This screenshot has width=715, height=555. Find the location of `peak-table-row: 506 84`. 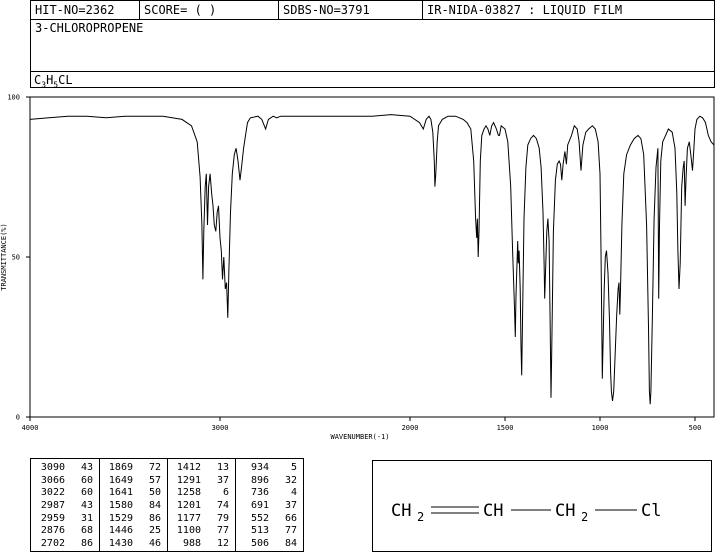

peak-table-row: 506 84 is located at coordinates (269, 544).